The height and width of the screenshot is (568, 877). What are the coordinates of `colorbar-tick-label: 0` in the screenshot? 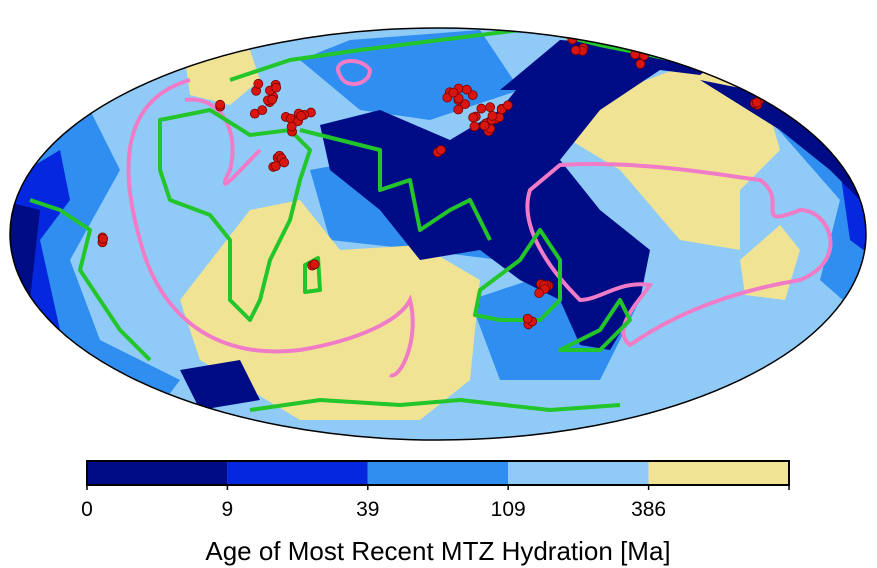 It's located at (87, 509).